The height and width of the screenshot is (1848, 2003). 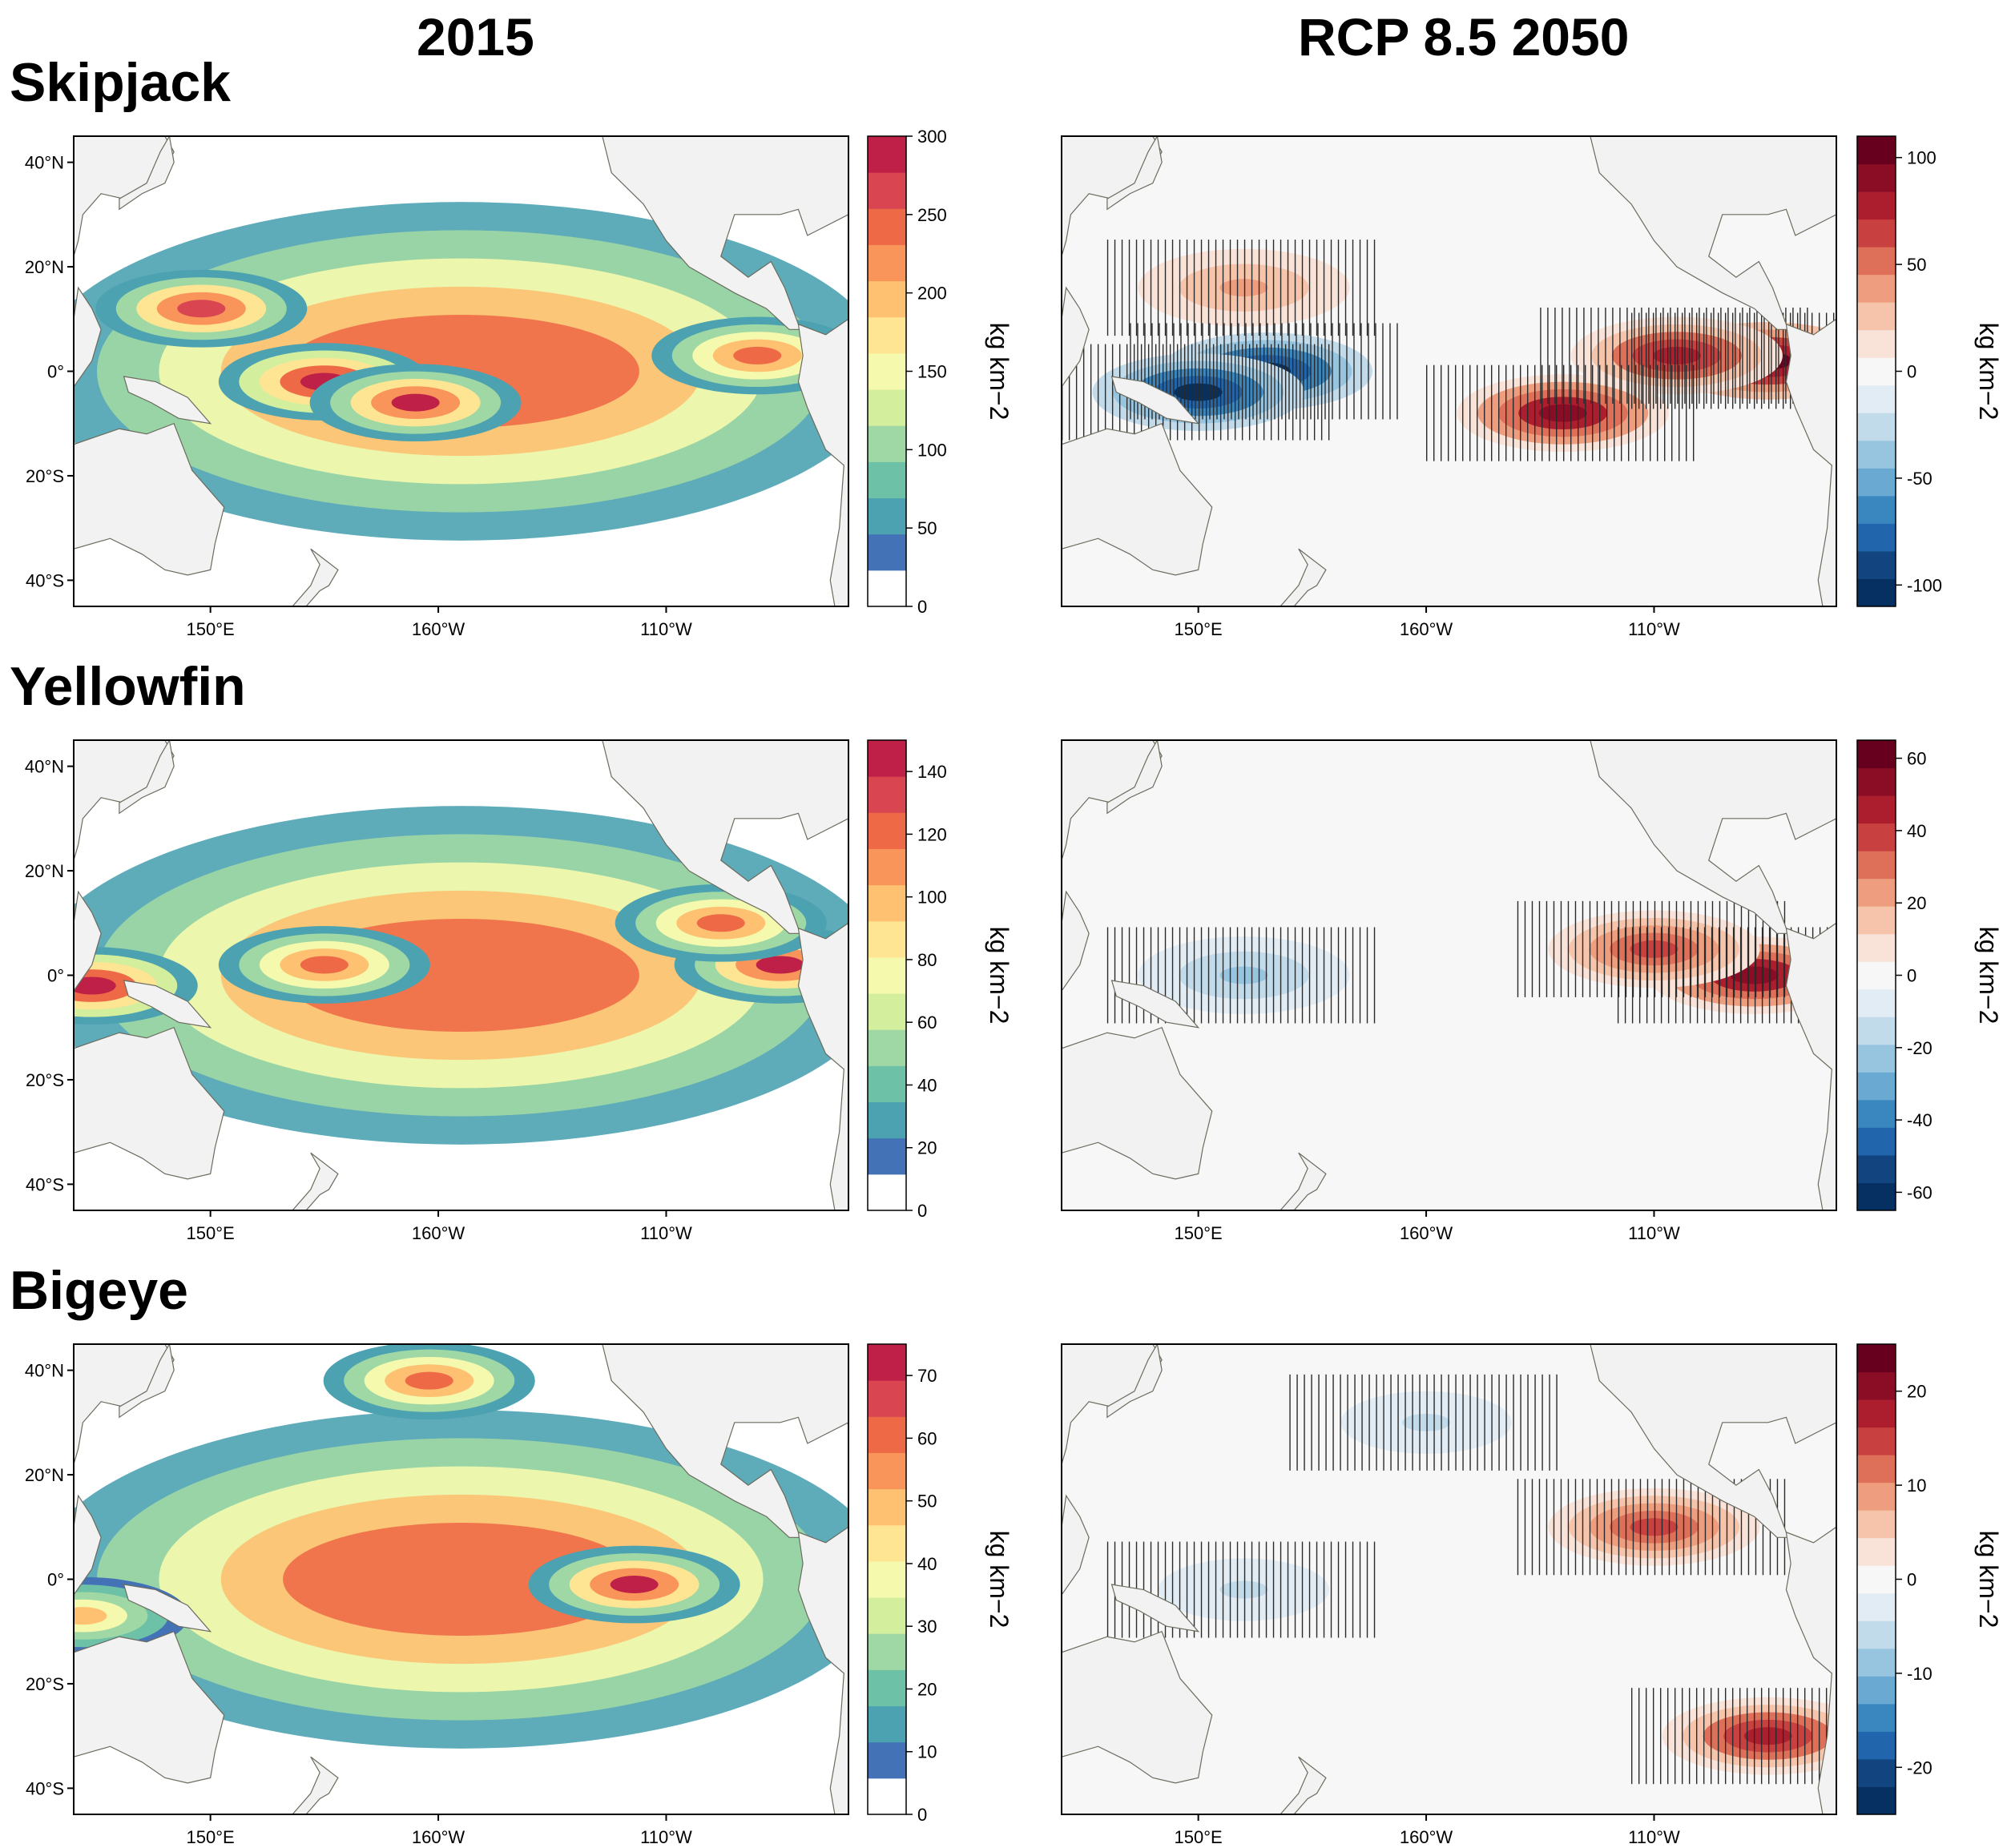 What do you see at coordinates (45, 476) in the screenshot?
I see `y-tick-label: 20°S` at bounding box center [45, 476].